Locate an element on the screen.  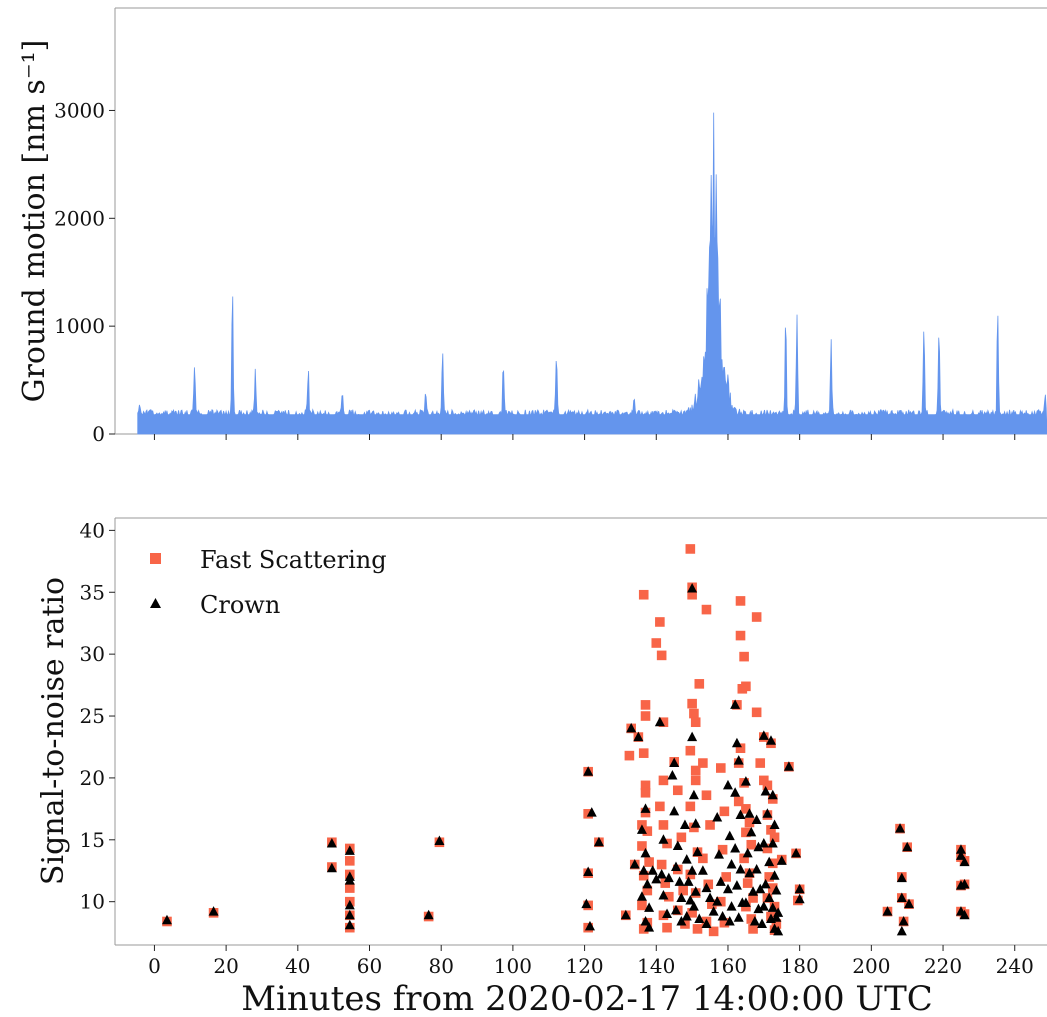
bottom-x-tick-label: 240 is located at coordinates (1015, 966).